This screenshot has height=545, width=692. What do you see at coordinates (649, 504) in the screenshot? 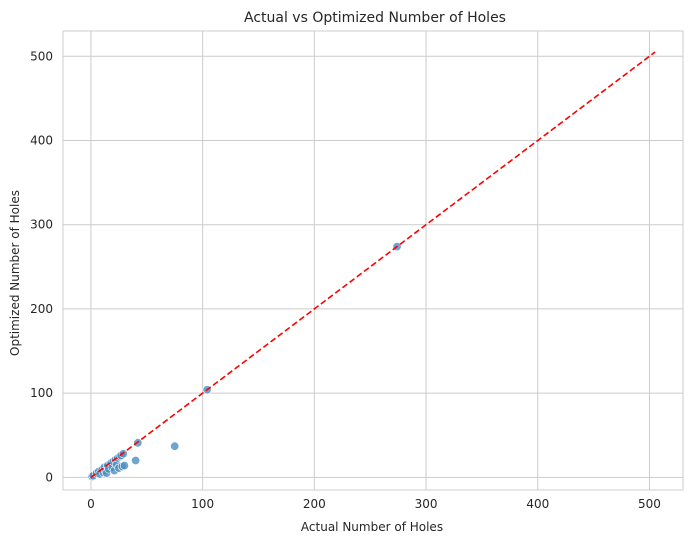
I see `x-tick-label: 500` at bounding box center [649, 504].